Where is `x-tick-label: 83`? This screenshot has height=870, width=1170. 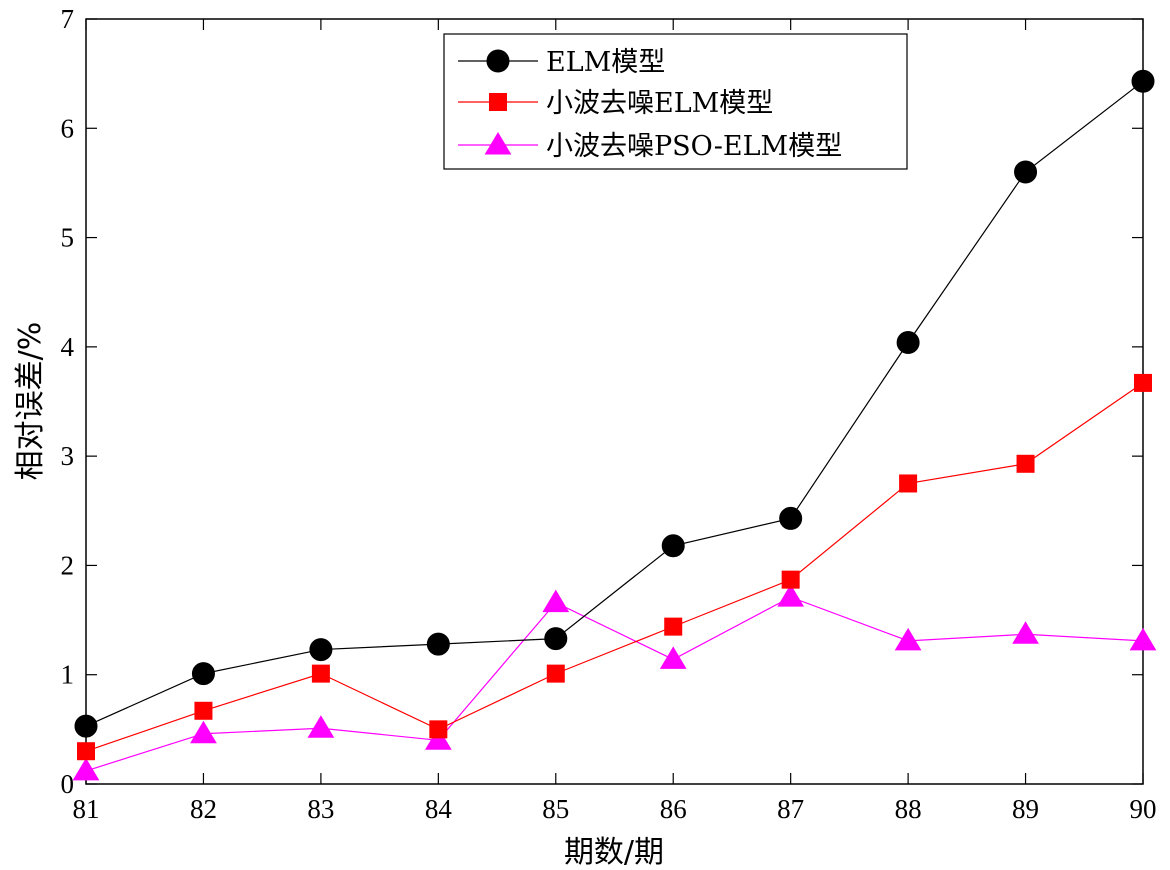 x-tick-label: 83 is located at coordinates (320, 809).